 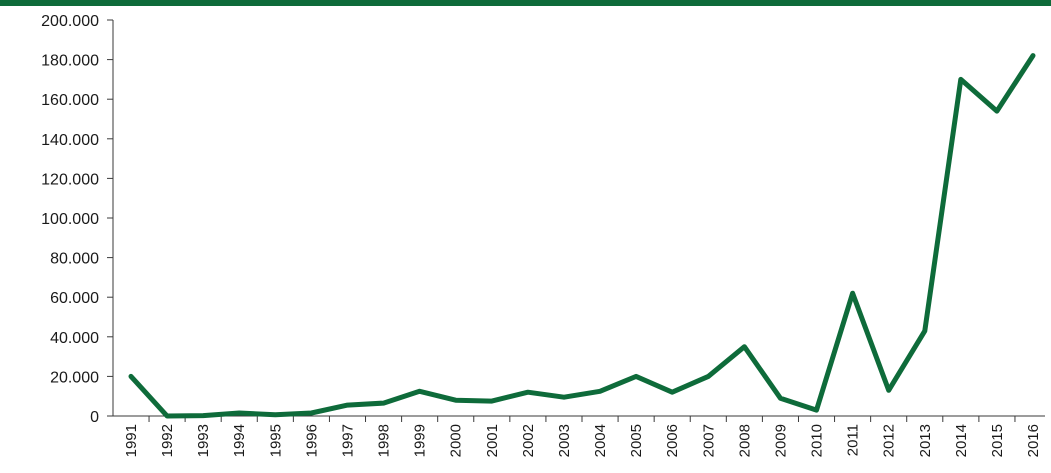 What do you see at coordinates (74, 259) in the screenshot?
I see `y-tick-label: 80.000` at bounding box center [74, 259].